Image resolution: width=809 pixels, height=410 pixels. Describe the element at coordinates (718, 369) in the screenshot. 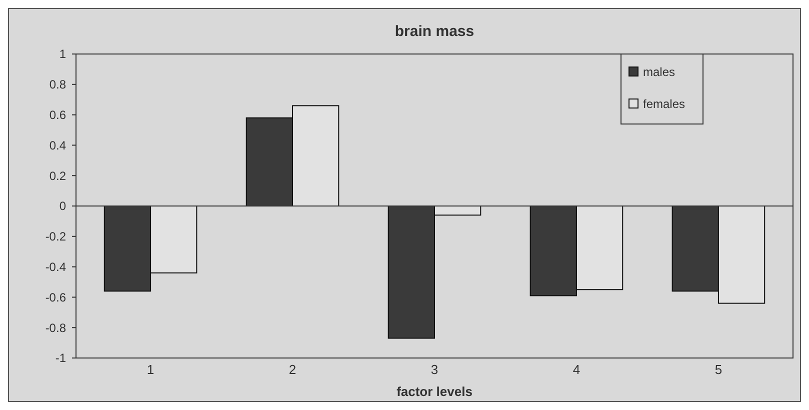

I see `x-tick-label: 5` at that location.